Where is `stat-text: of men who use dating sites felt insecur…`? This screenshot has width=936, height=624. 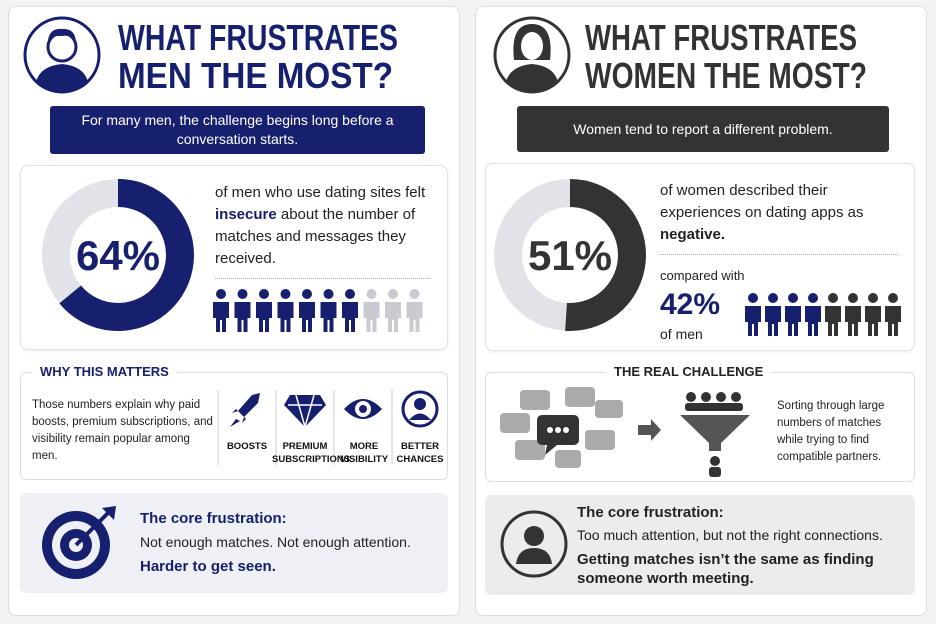 stat-text: of men who use dating sites felt insecur… is located at coordinates (322, 226).